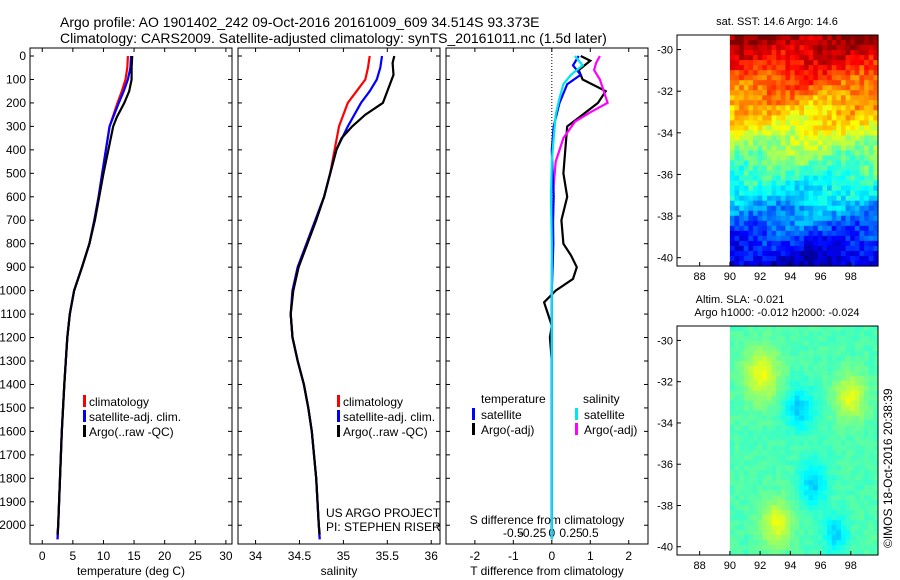 The height and width of the screenshot is (580, 900). What do you see at coordinates (13, 431) in the screenshot?
I see `y-tick-label: 1600` at bounding box center [13, 431].